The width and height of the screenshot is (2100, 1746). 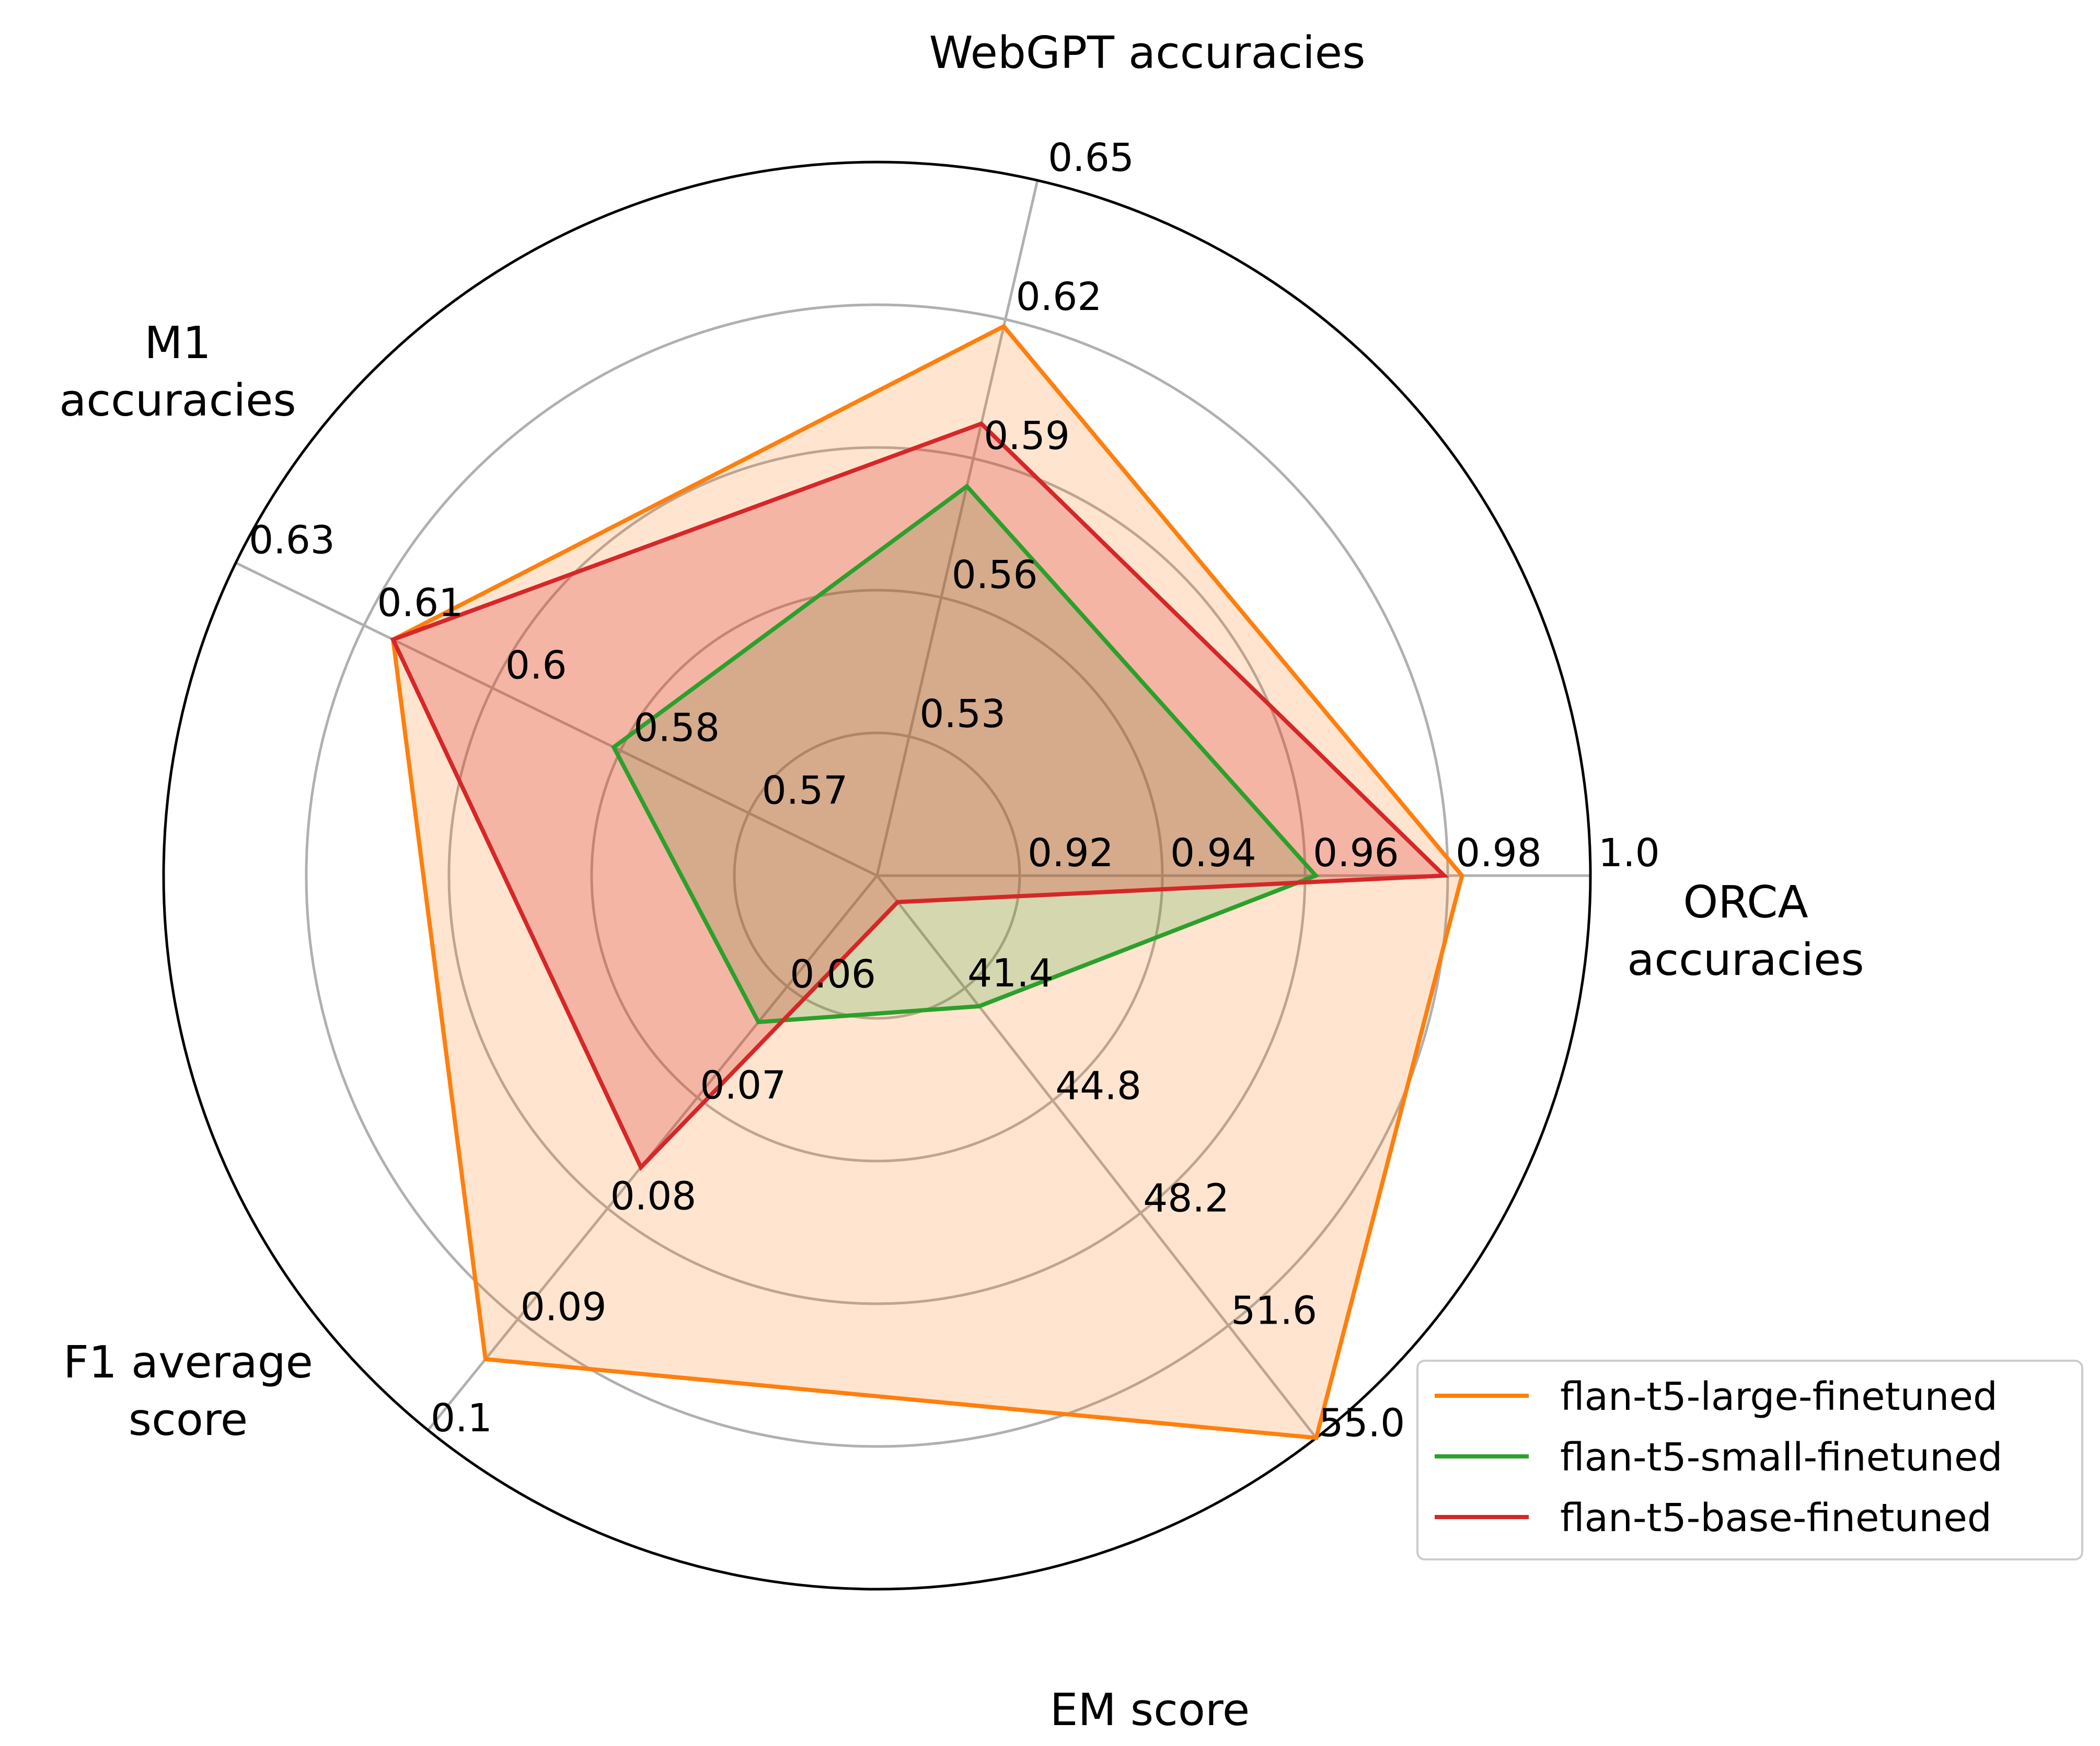 What do you see at coordinates (962, 715) in the screenshot?
I see `tick-label-axis2-1: 0.53` at bounding box center [962, 715].